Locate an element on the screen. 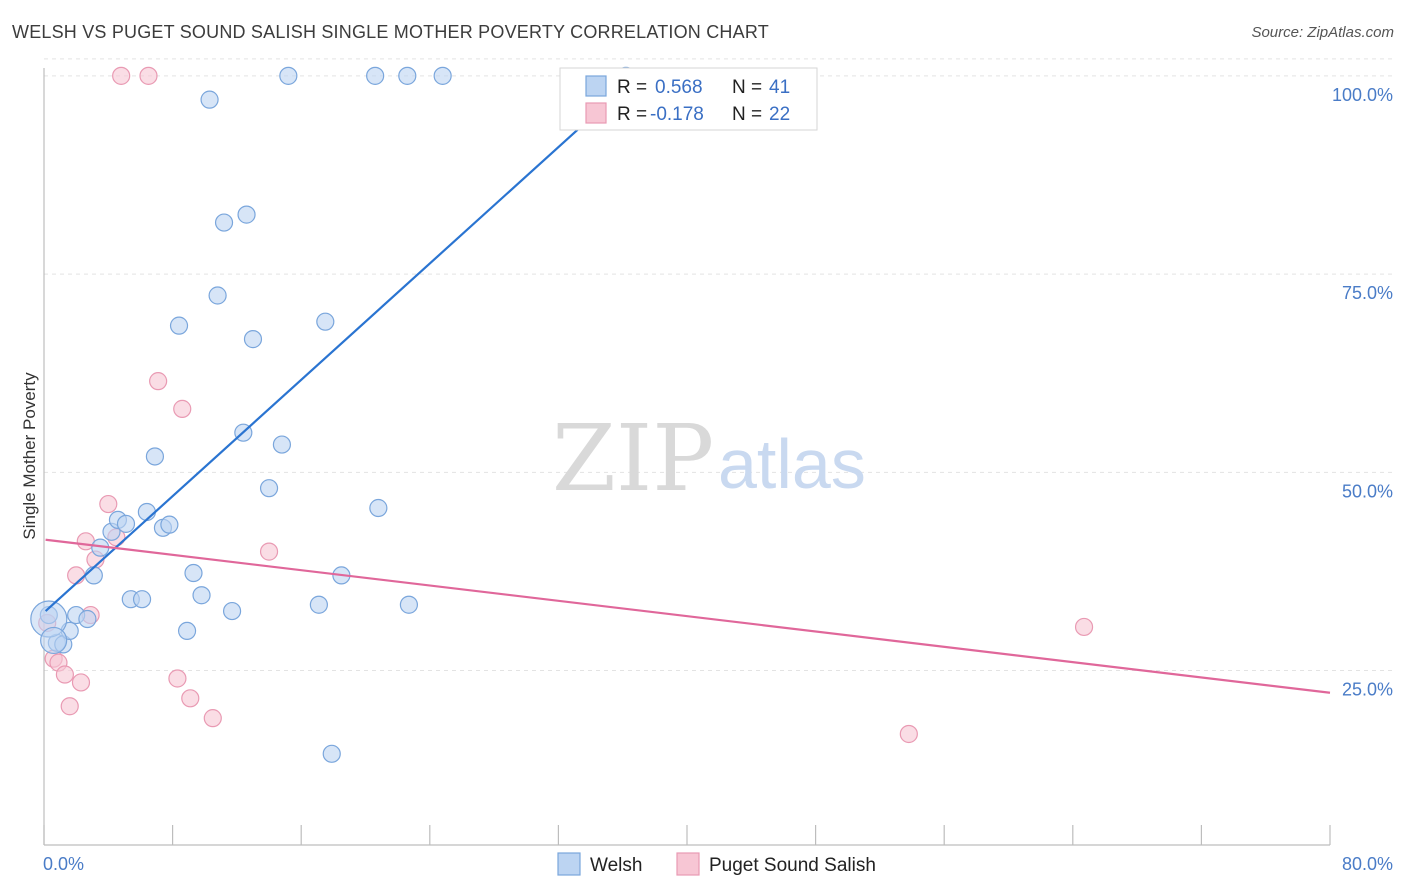  legend-label-welsh: Welsh is located at coordinates (616, 865).